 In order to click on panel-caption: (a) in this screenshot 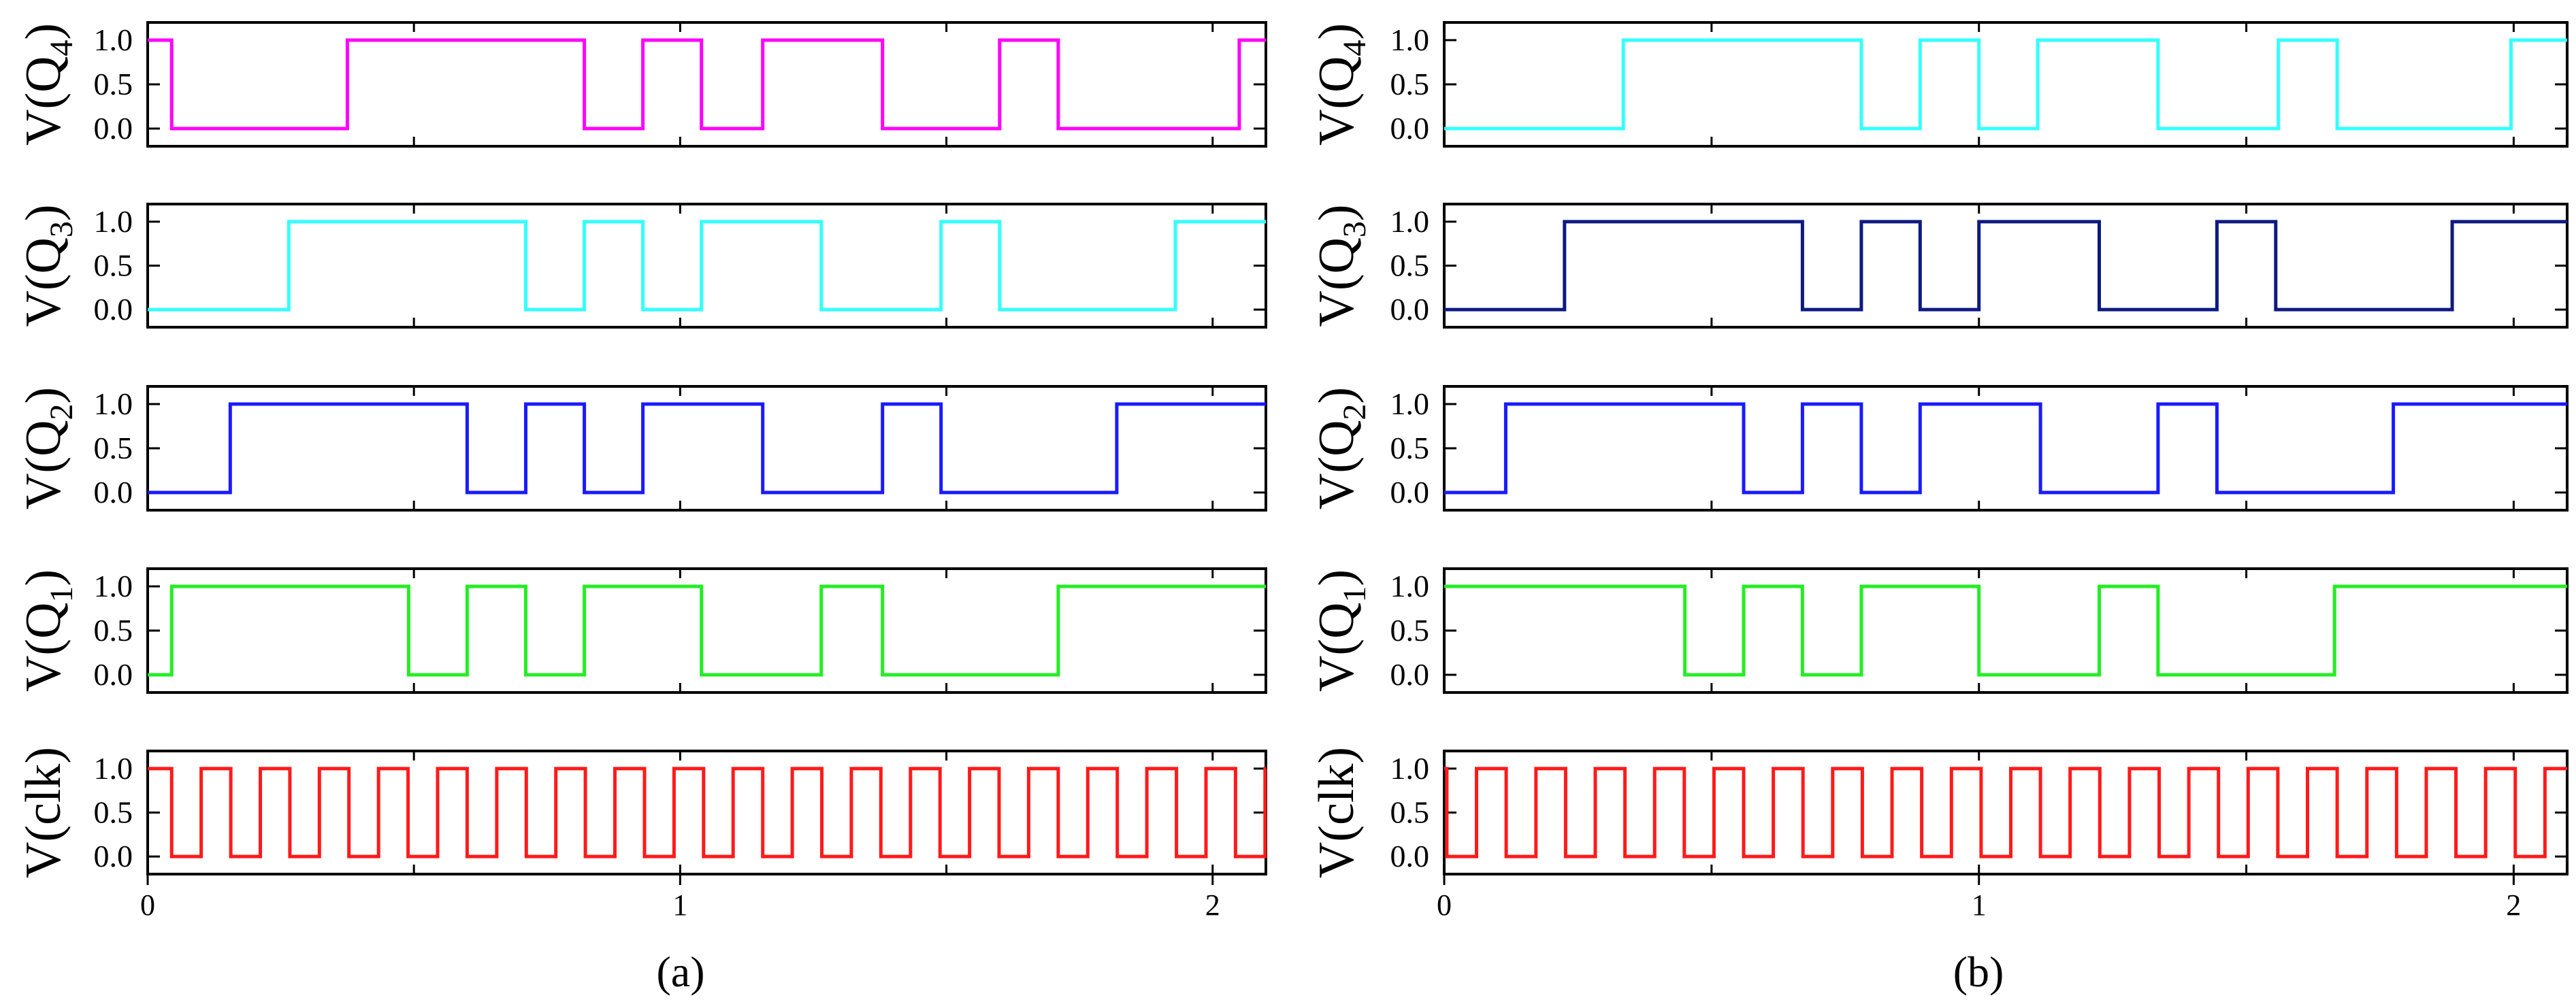, I will do `click(680, 972)`.